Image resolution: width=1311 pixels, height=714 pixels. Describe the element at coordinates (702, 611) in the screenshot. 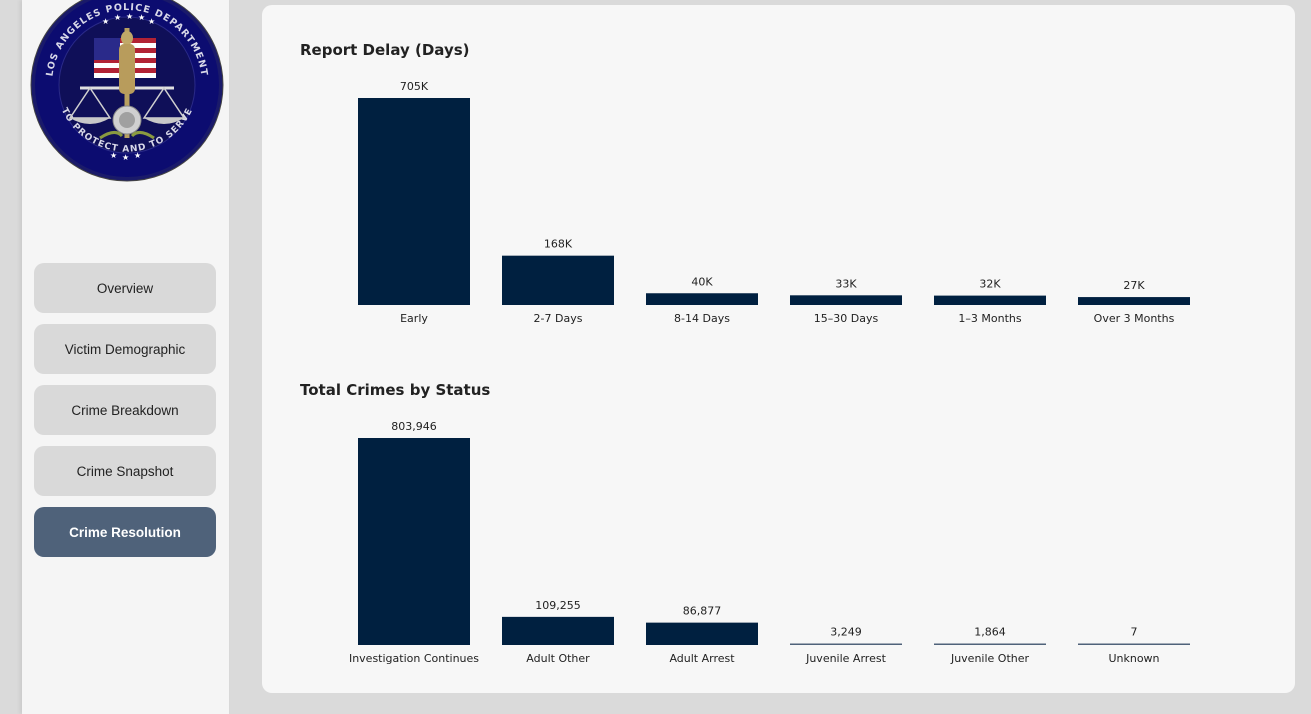

I see `data-label-adult-arrest: 86,877` at that location.